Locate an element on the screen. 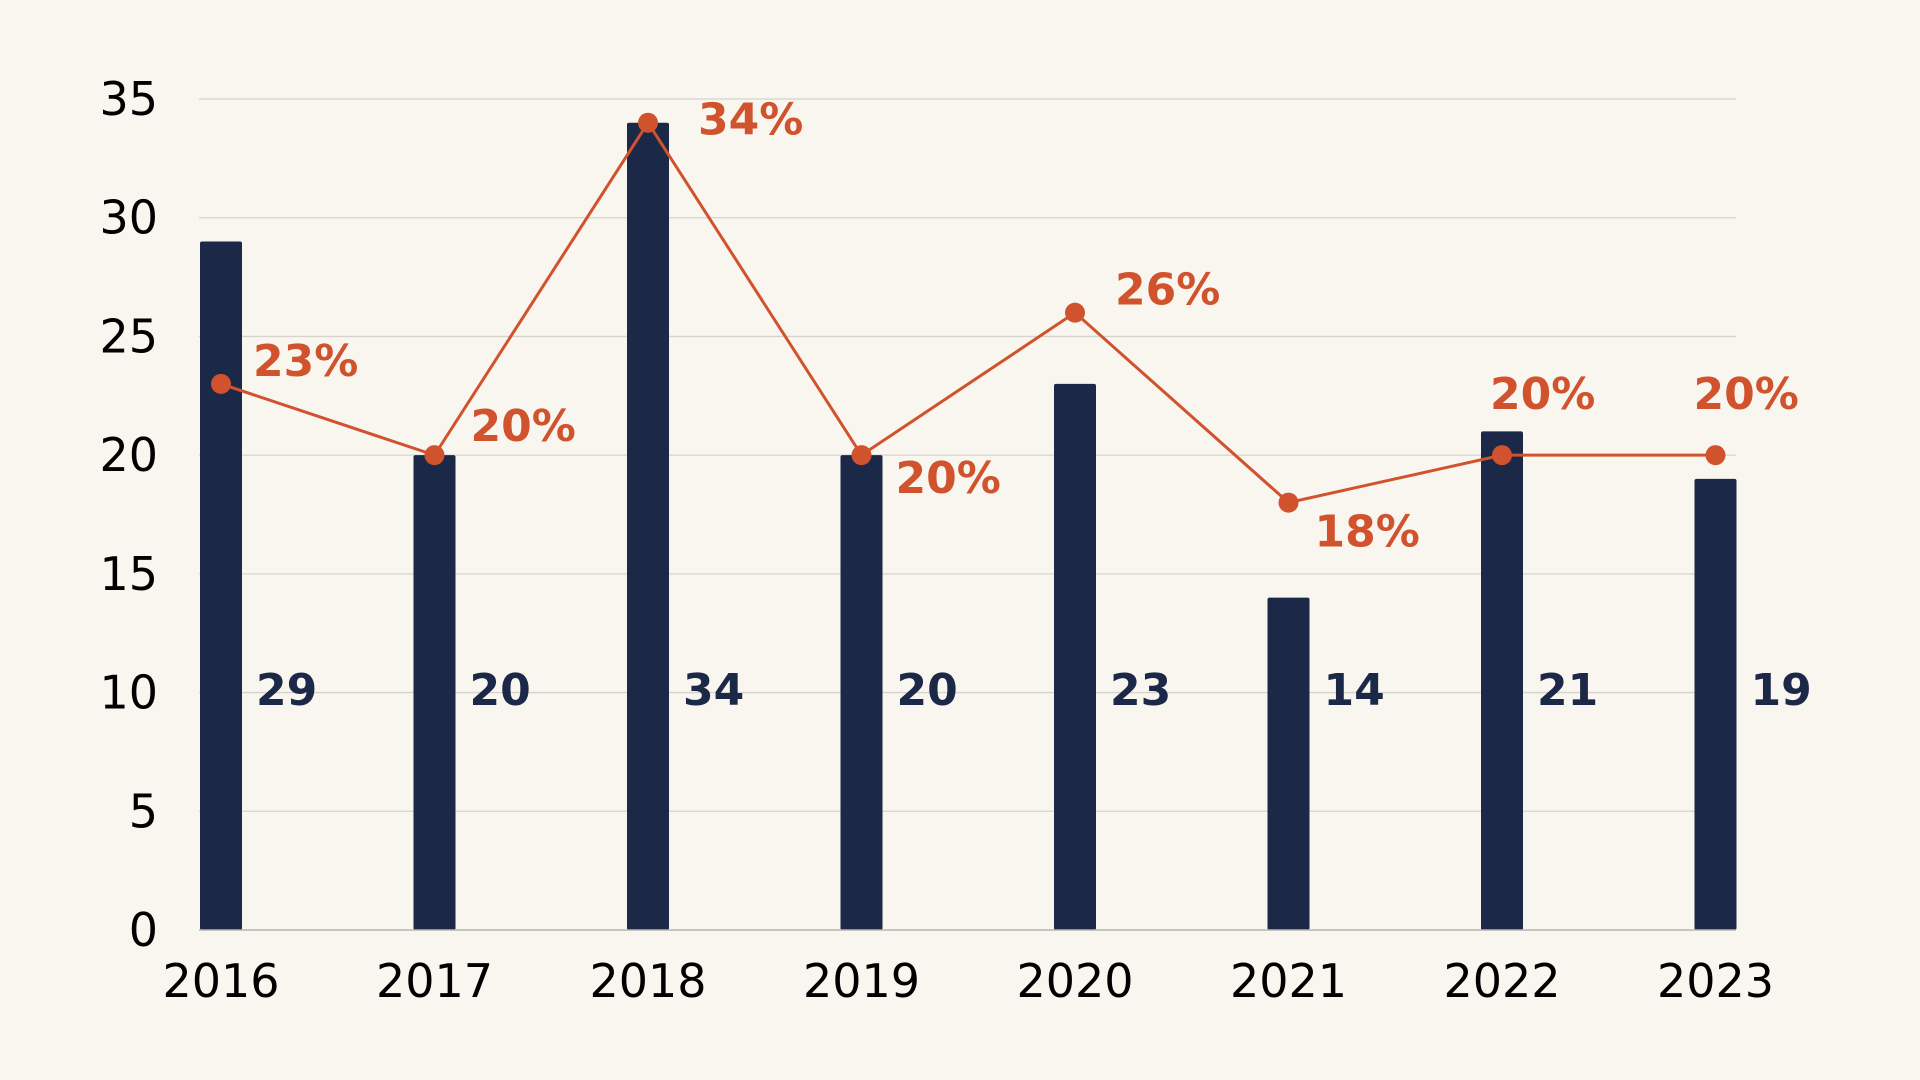  x-tick-label: 2020 is located at coordinates (1074, 981).